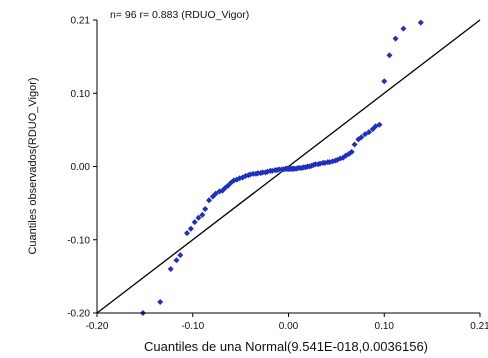 This screenshot has width=488, height=358. What do you see at coordinates (479, 326) in the screenshot?
I see `x-tick-label: 0.21` at bounding box center [479, 326].